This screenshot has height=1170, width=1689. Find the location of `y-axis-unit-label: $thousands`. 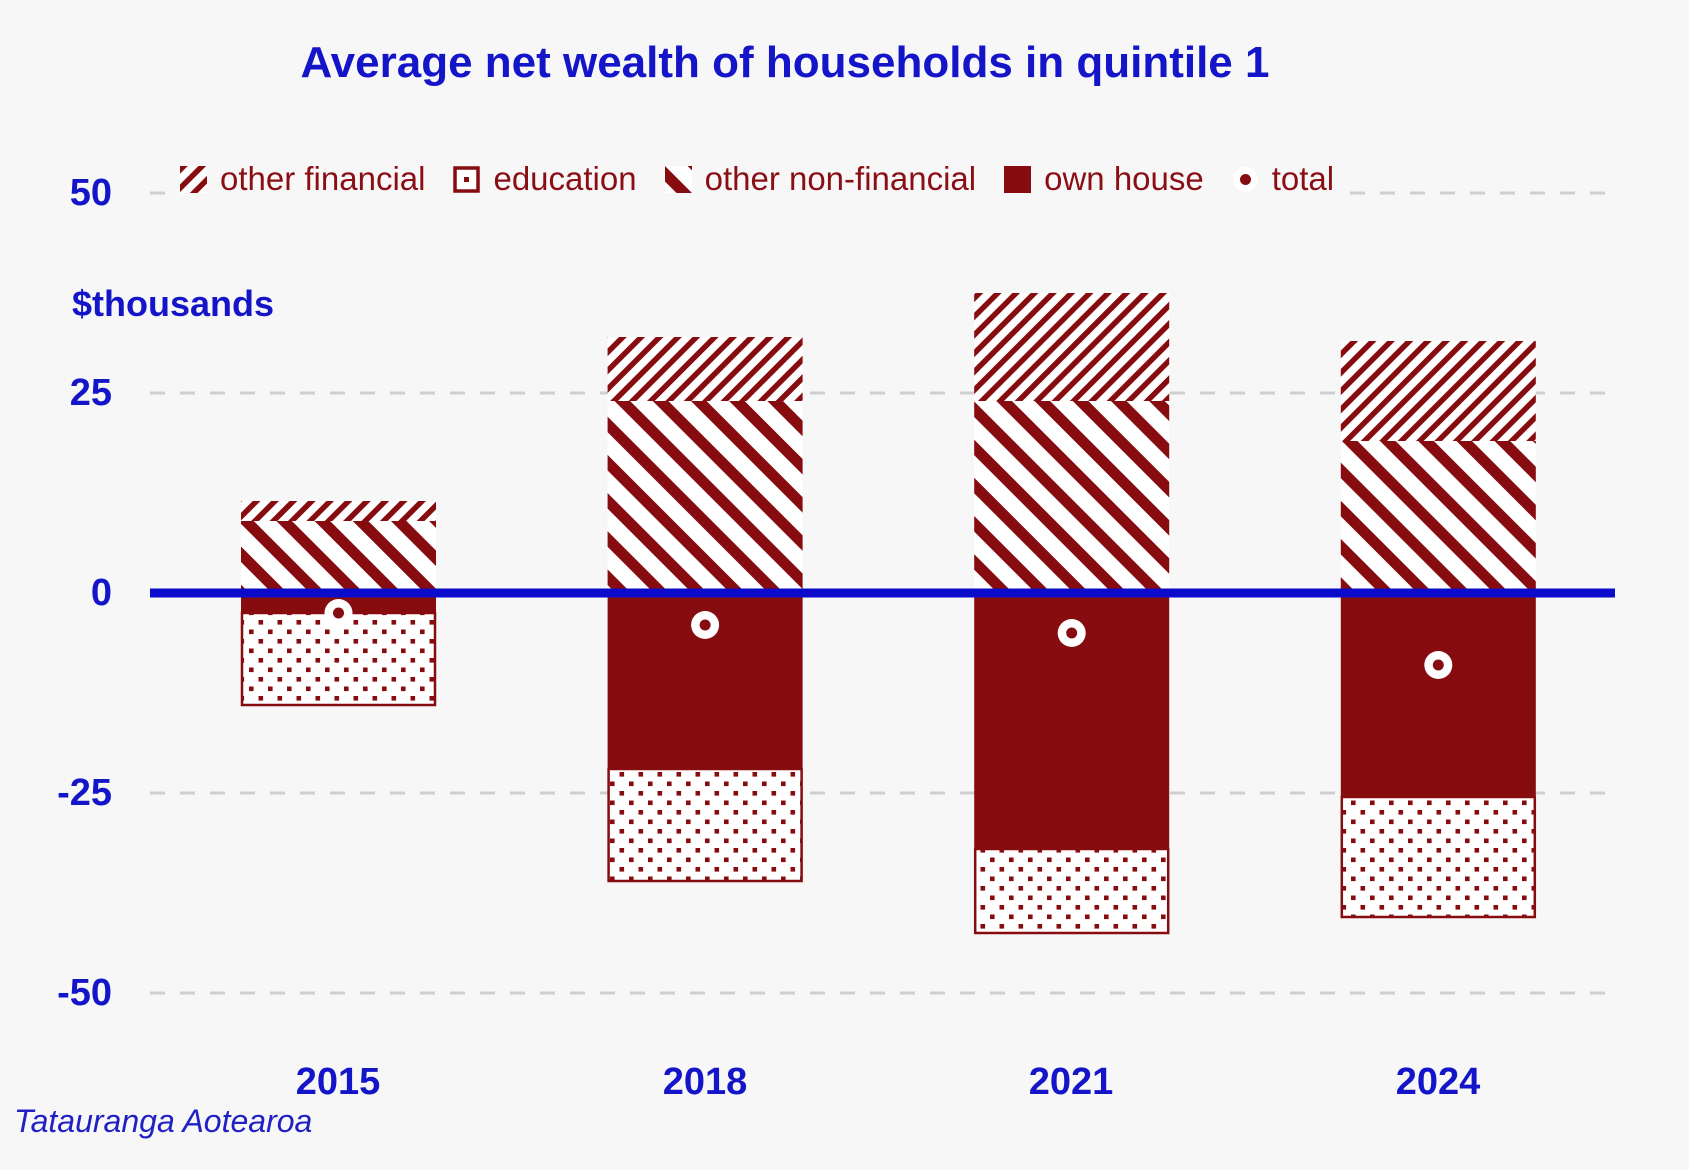

y-axis-unit-label: $thousands is located at coordinates (173, 303).